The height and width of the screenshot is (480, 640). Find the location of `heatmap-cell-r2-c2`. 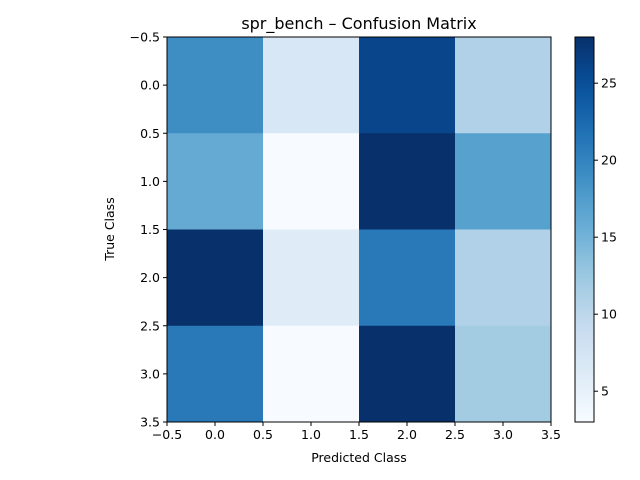

heatmap-cell-r2-c2 is located at coordinates (407, 278).